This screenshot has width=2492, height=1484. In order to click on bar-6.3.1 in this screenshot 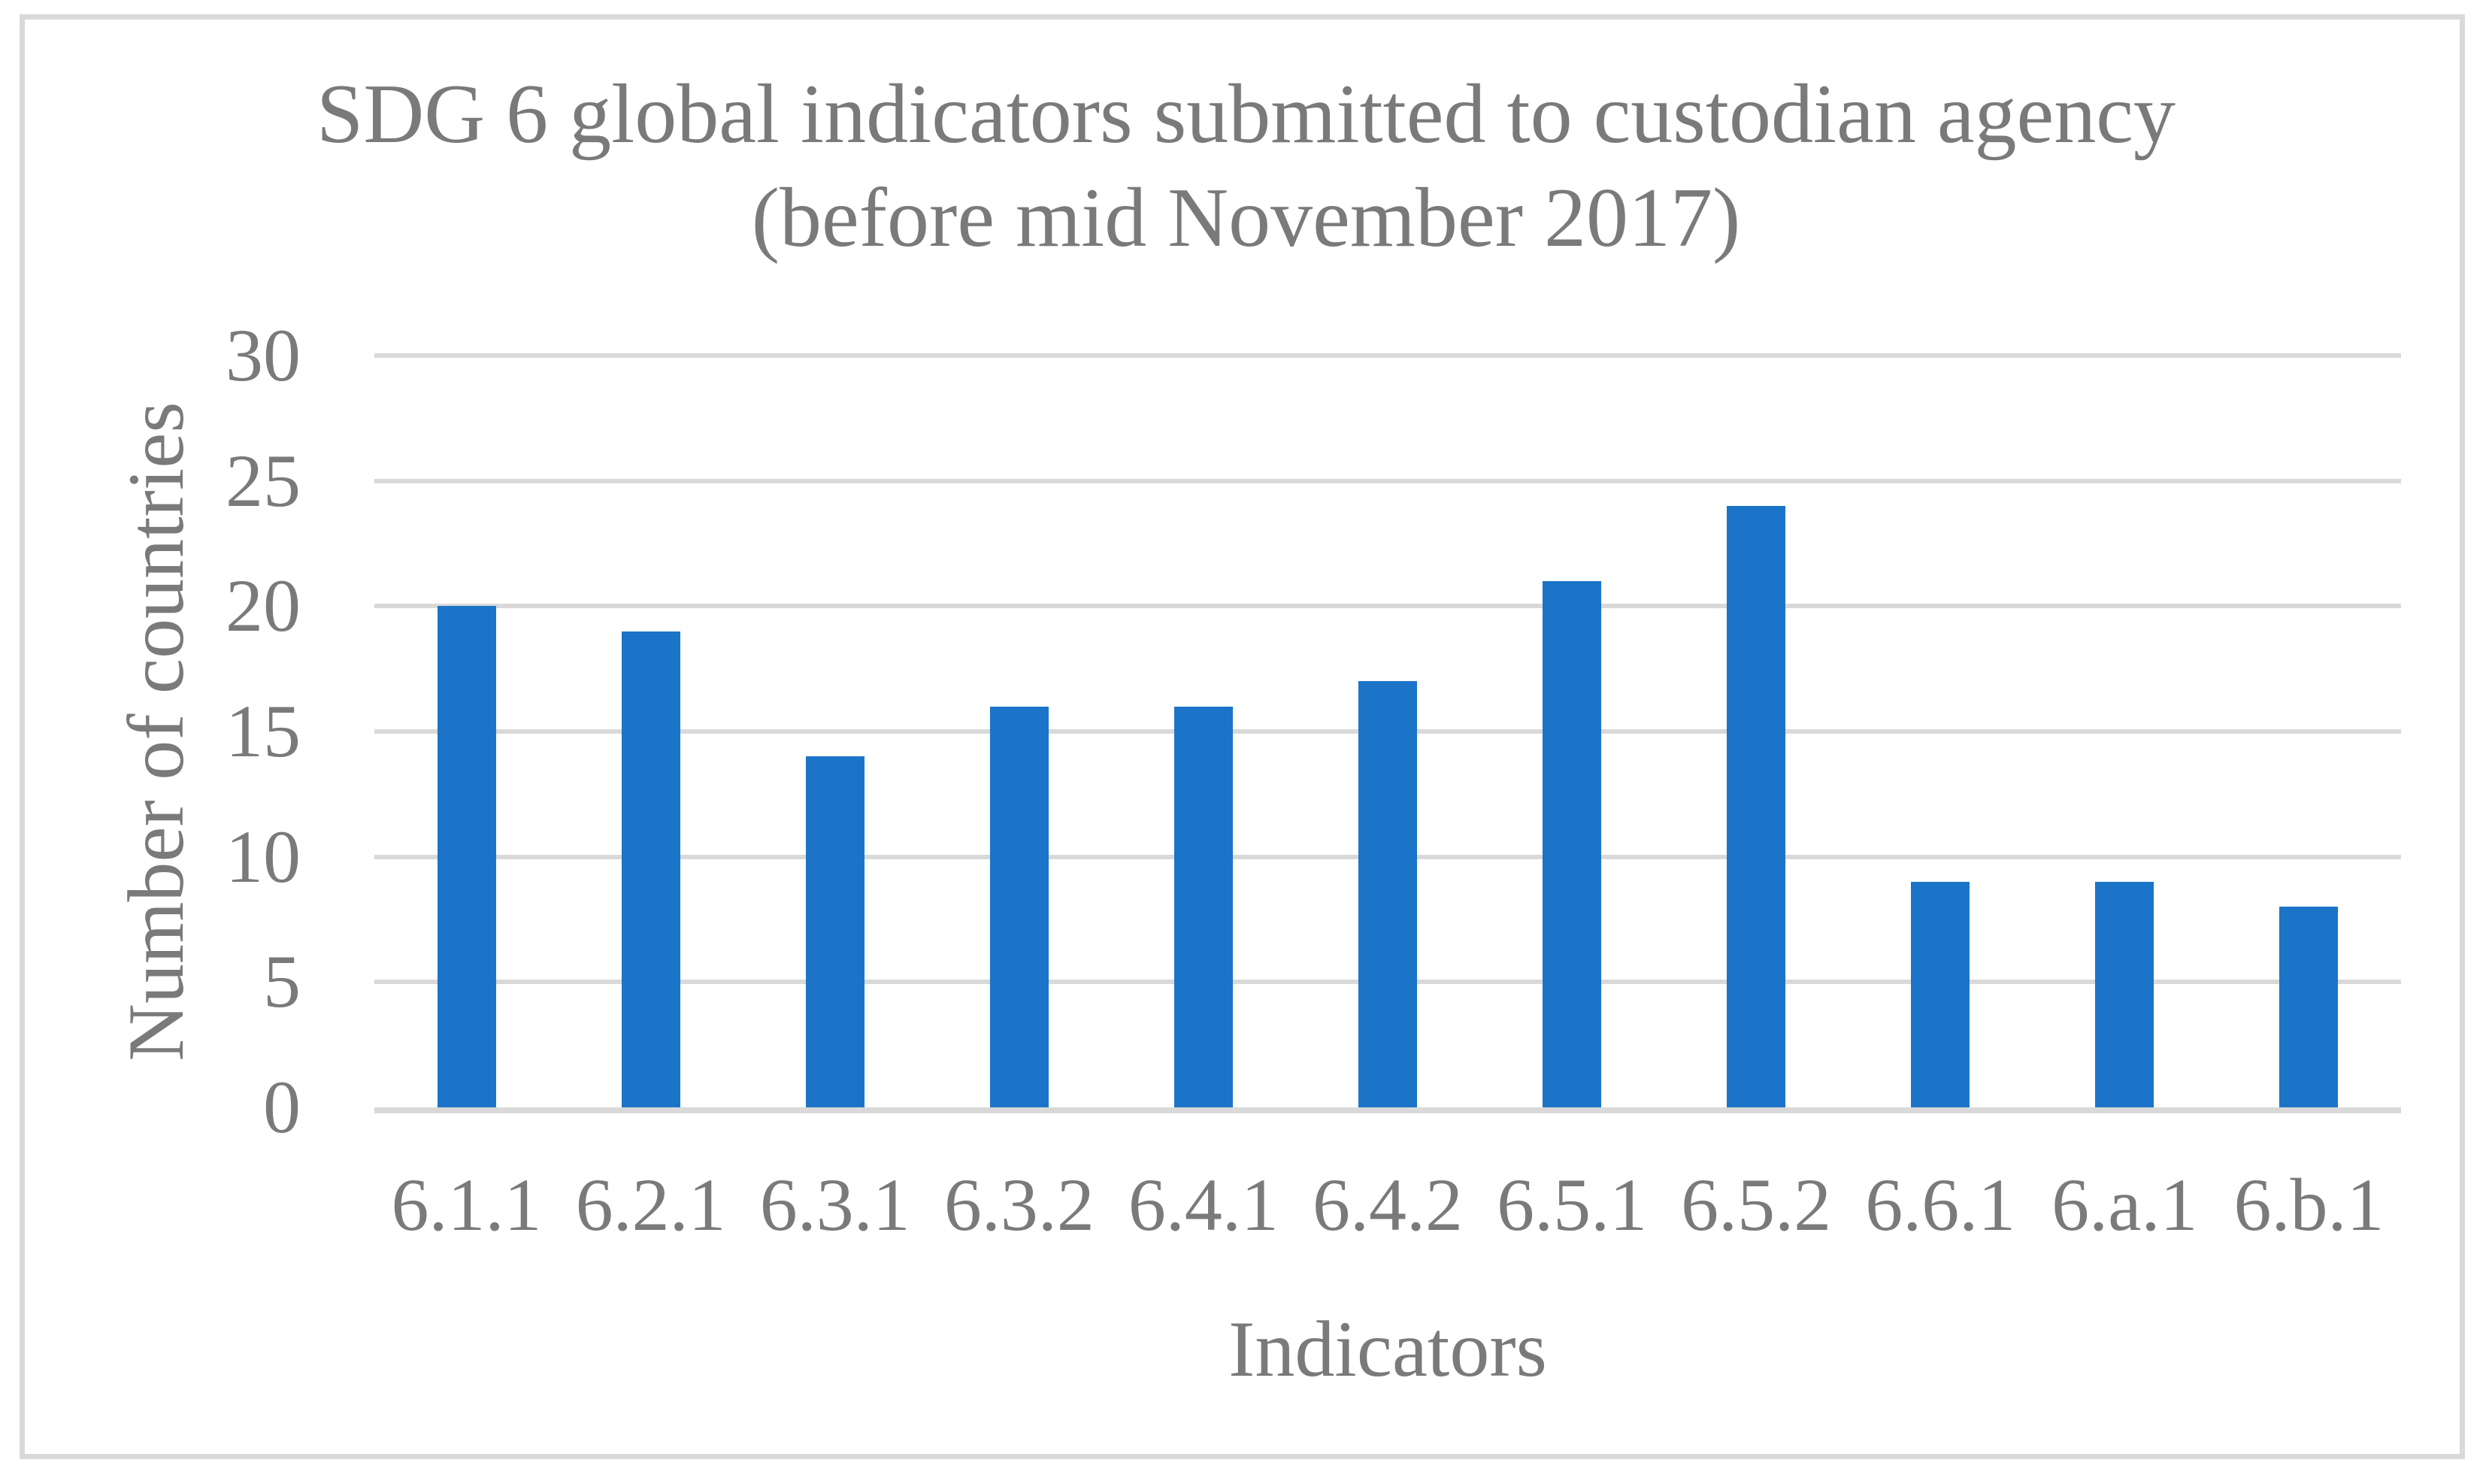, I will do `click(834, 931)`.